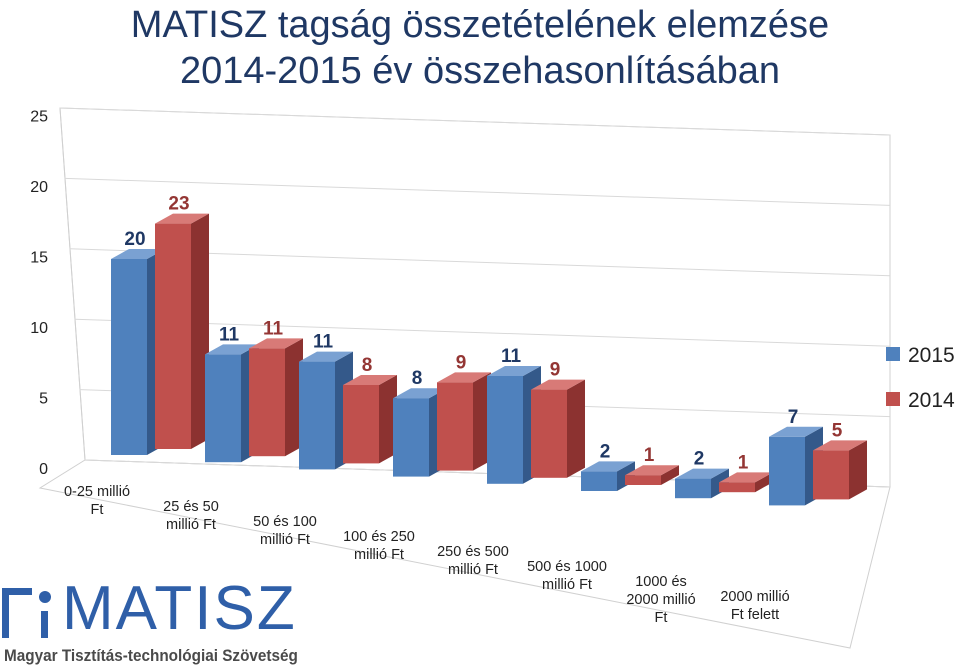  I want to click on bar-2014-1: 11, so click(276, 387).